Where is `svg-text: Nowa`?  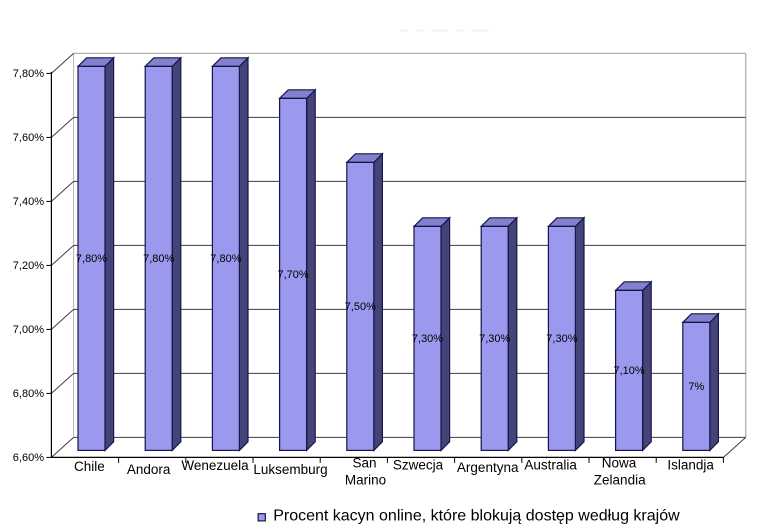 svg-text: Nowa is located at coordinates (619, 463).